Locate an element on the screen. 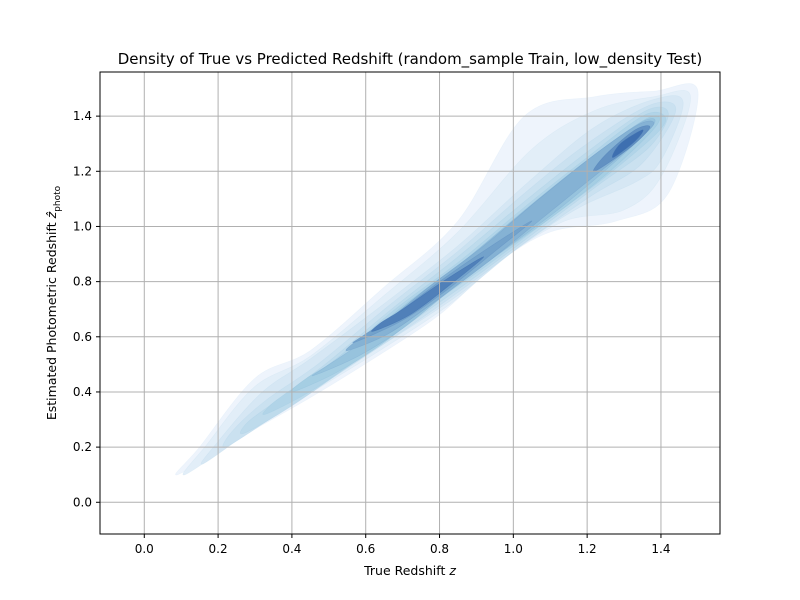  x-axis-label: True Redshift z is located at coordinates (409, 570).